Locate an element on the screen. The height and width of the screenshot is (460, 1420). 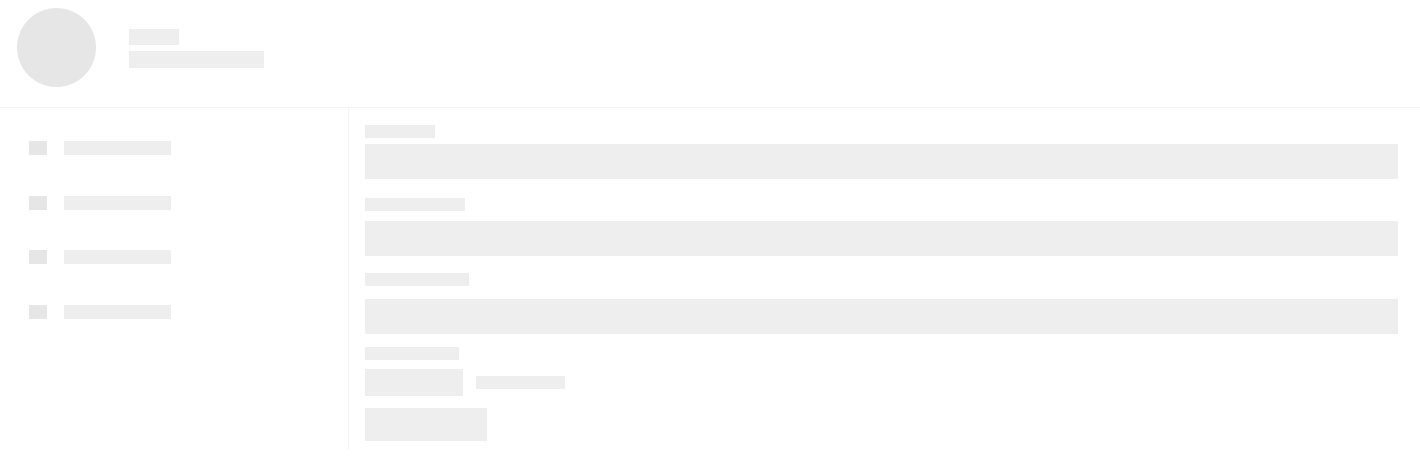
option-button-placeholder is located at coordinates (414, 382).